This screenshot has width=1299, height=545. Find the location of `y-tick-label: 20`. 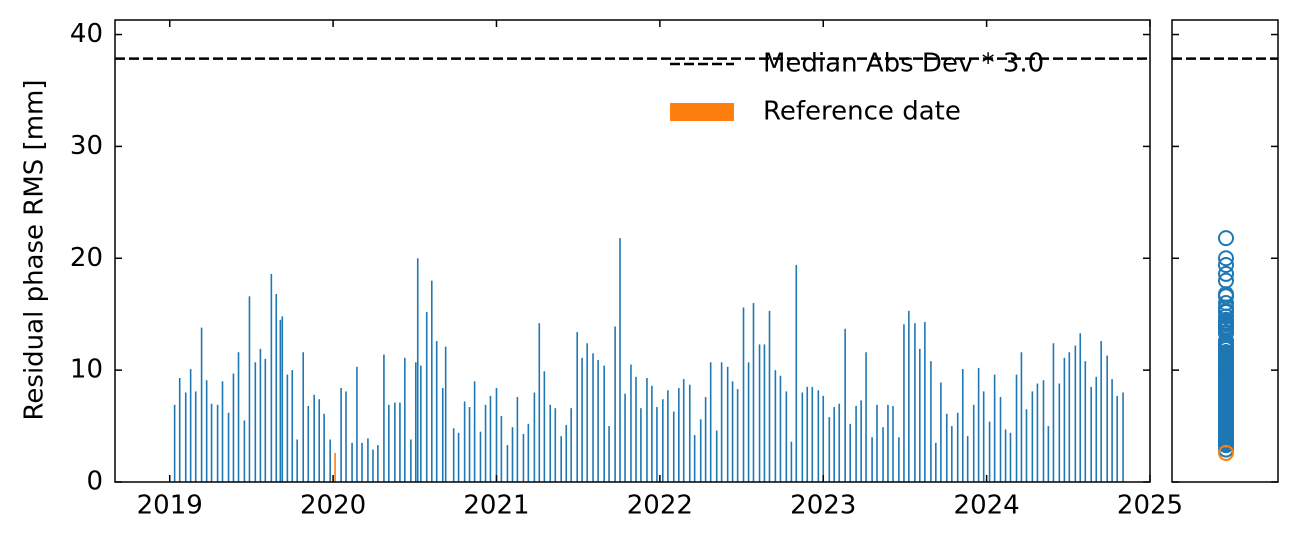

y-tick-label: 20 is located at coordinates (86, 258).